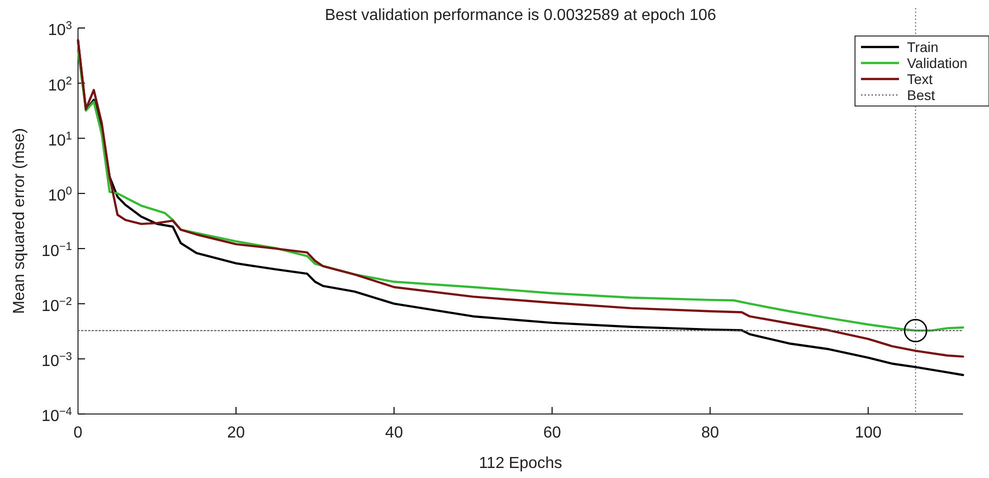 This screenshot has height=478, width=989. Describe the element at coordinates (920, 79) in the screenshot. I see `legend-label: Text` at that location.